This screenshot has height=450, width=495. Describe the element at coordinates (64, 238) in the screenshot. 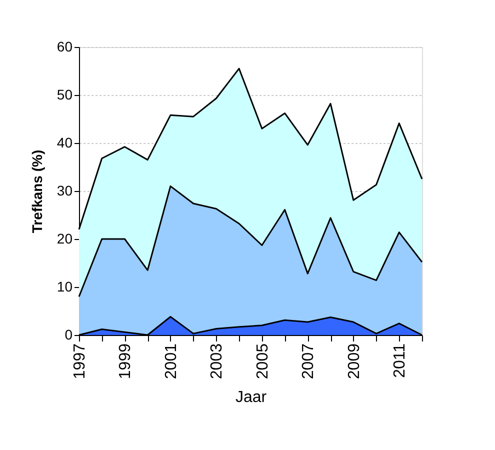

I see `y-tick-label: 20` at that location.